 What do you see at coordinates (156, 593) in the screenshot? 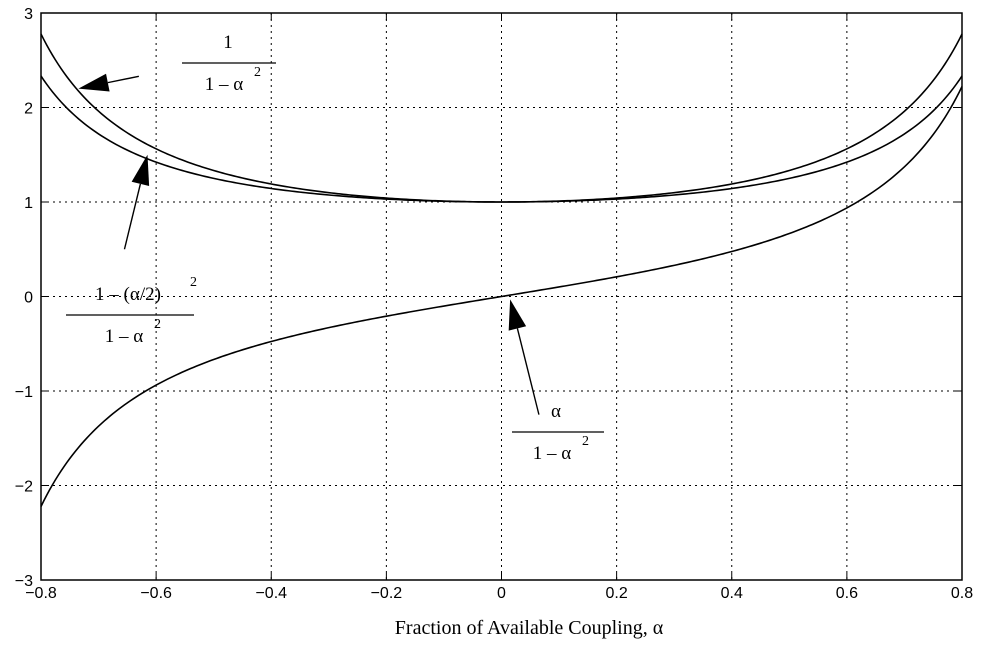
I see `x-tick-label: −0.6` at bounding box center [156, 593].